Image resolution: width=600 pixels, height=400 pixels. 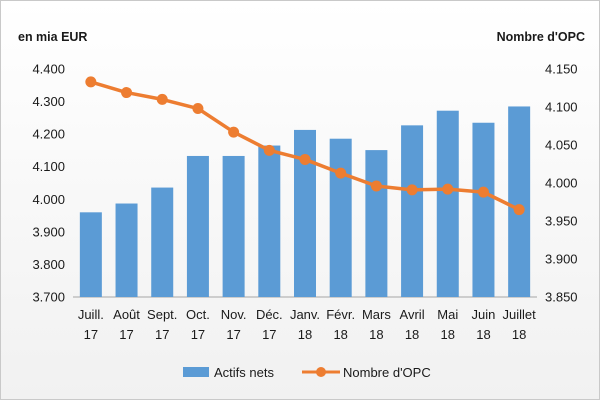 I want to click on category-month-label: Mai, so click(x=447, y=314).